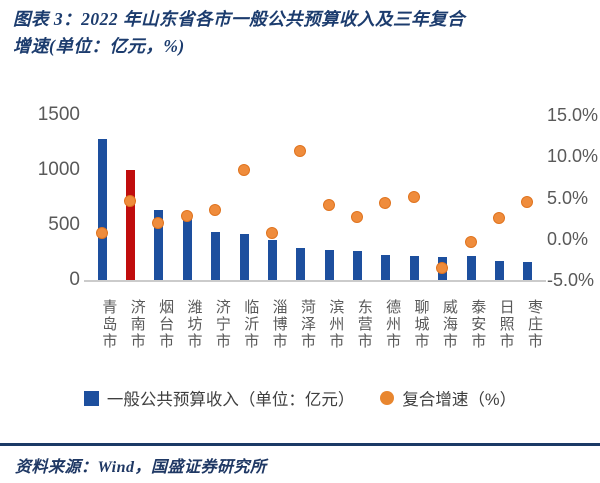 This screenshot has width=600, height=483. Describe the element at coordinates (194, 324) in the screenshot. I see `x-category-label: 潍坊市` at that location.